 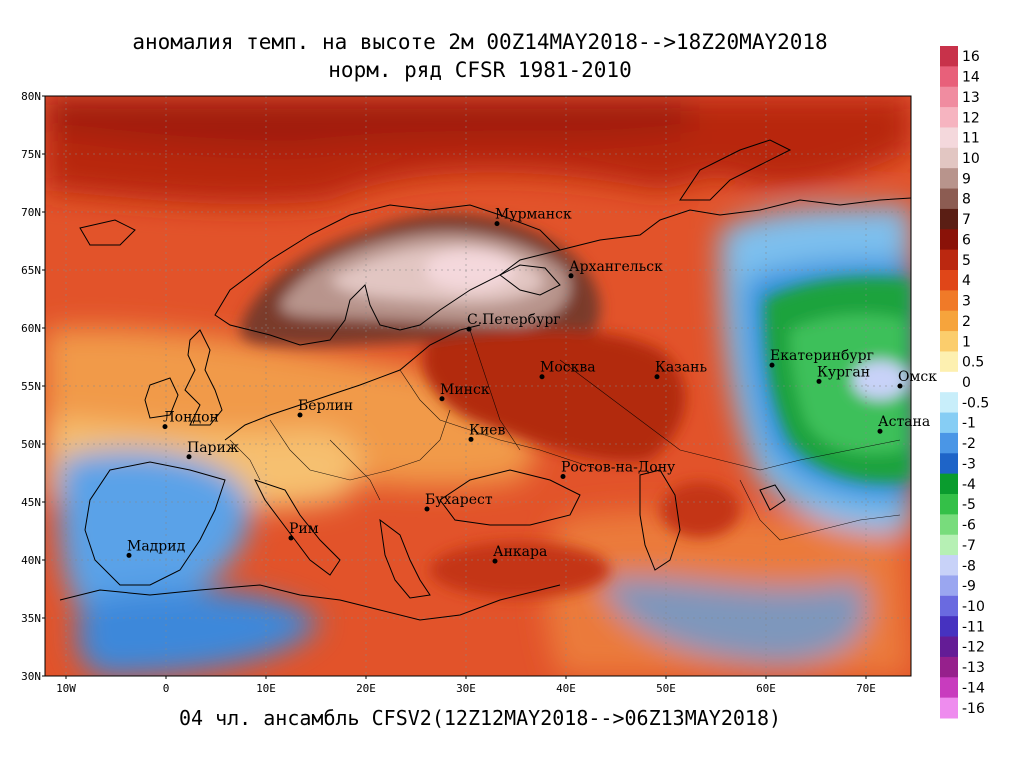 I want to click on city-label: Астана, so click(x=904, y=422).